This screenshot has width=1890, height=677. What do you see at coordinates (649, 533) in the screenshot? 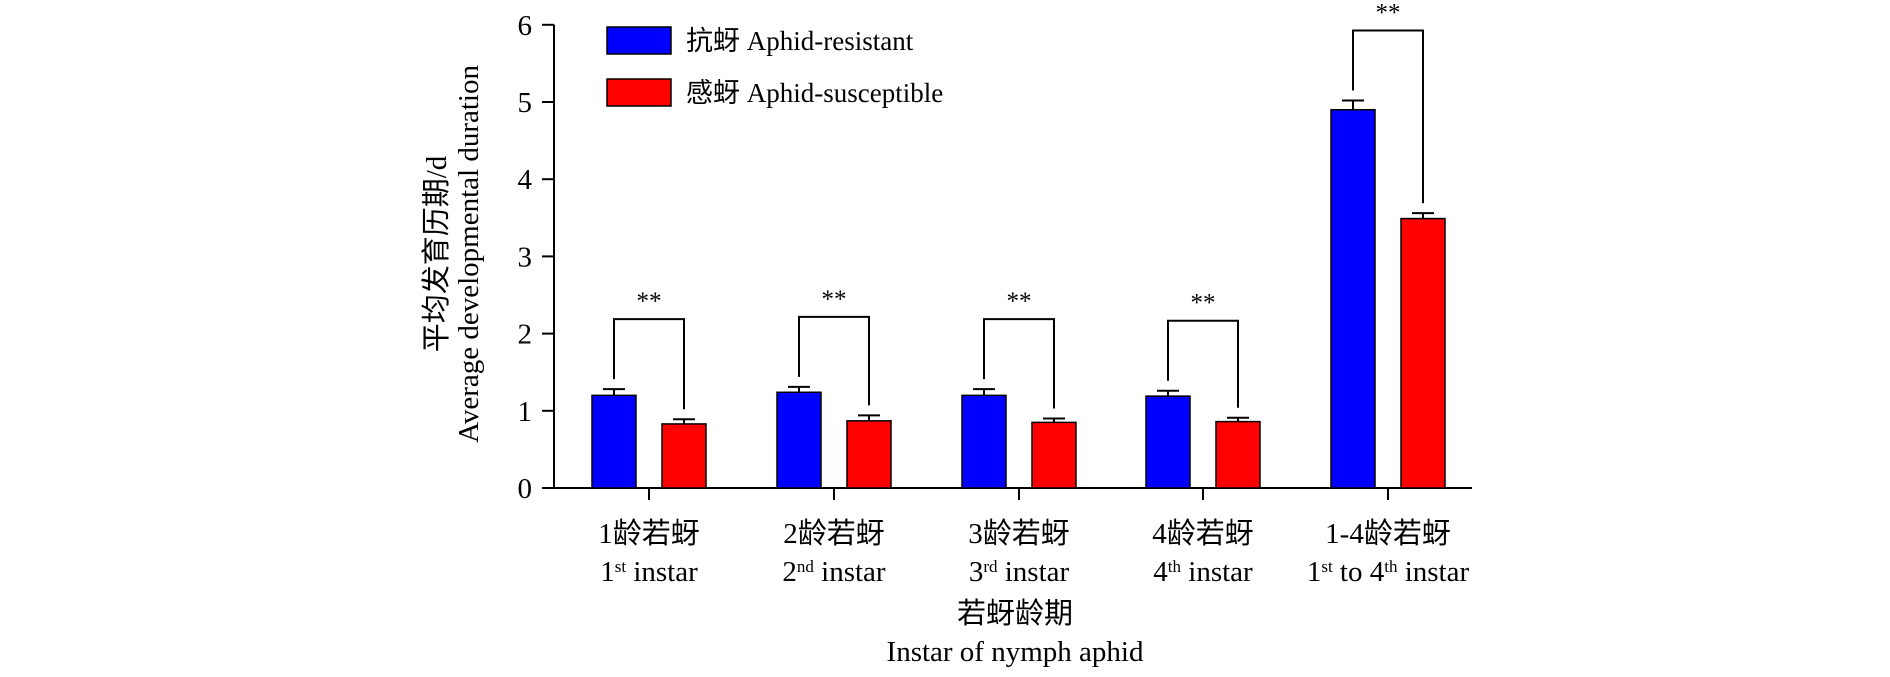
I see `x-tick-label: 1龄若蚜` at bounding box center [649, 533].